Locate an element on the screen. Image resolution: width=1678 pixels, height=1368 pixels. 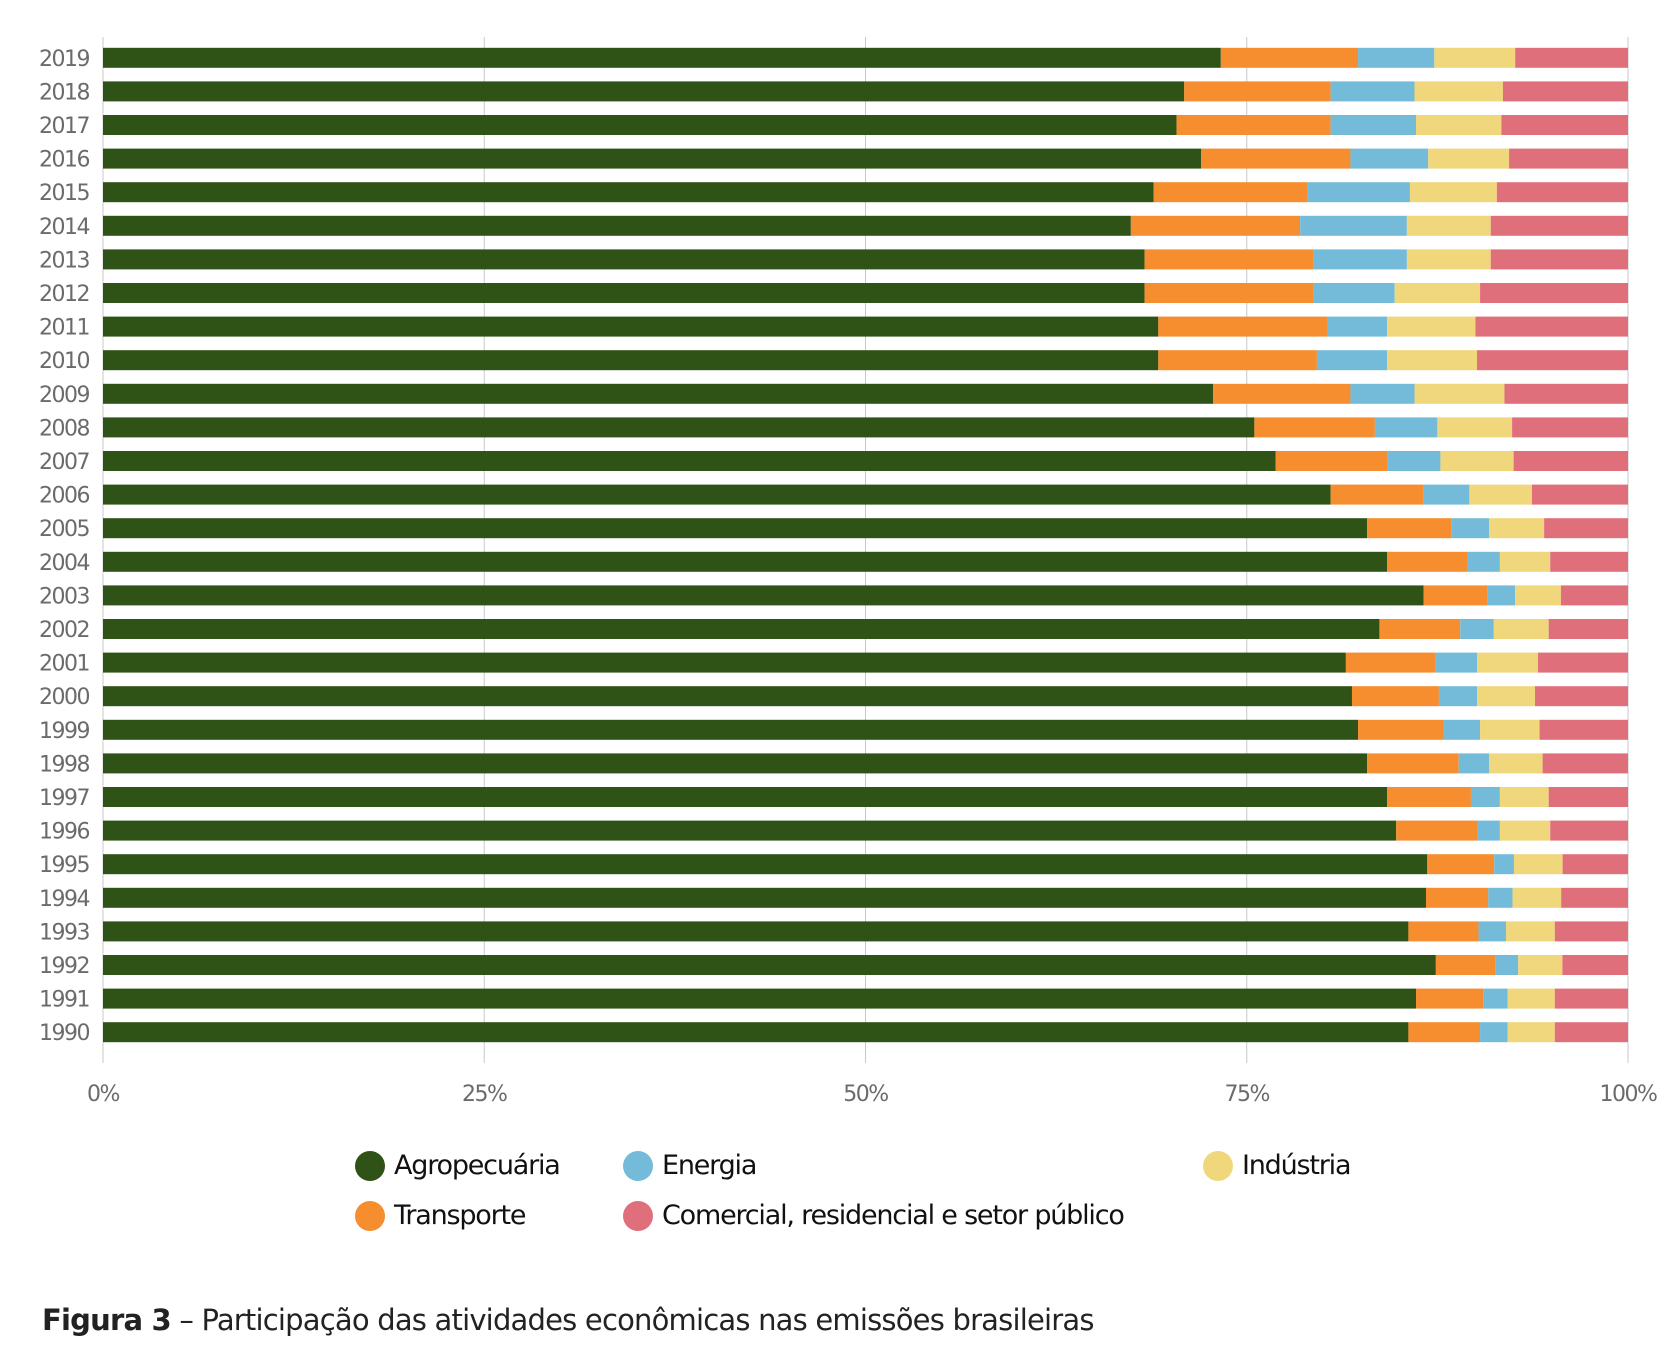
y-tick-label: 2007 is located at coordinates (64, 462).